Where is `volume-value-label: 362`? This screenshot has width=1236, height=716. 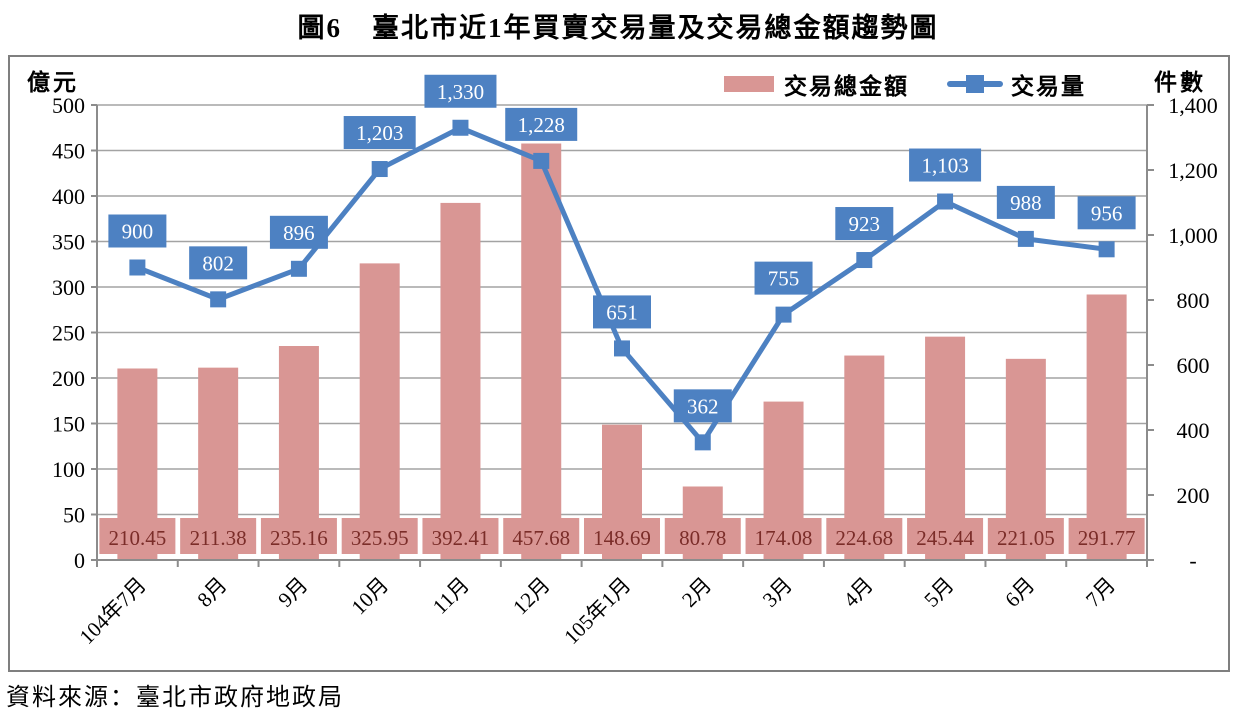
volume-value-label: 362 is located at coordinates (703, 406).